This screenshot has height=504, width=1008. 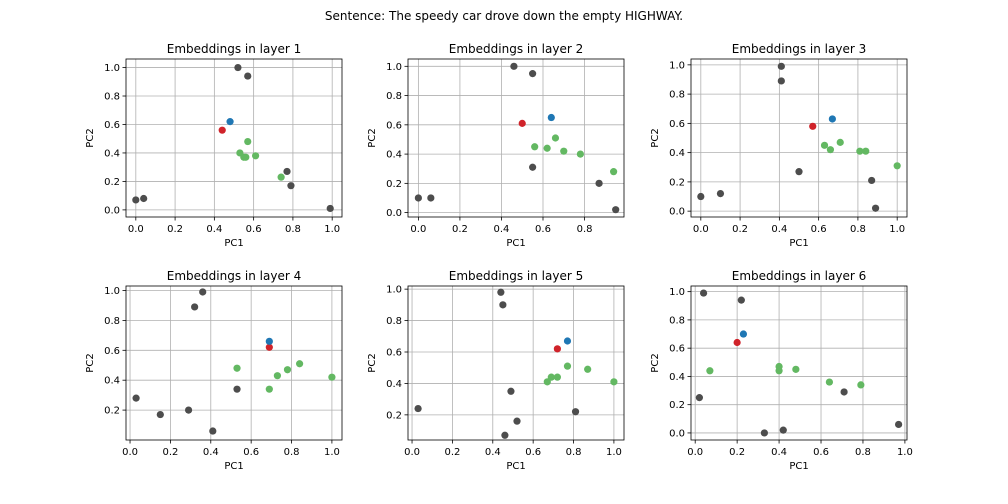 I want to click on x-tick-label: 0.0, so click(x=130, y=452).